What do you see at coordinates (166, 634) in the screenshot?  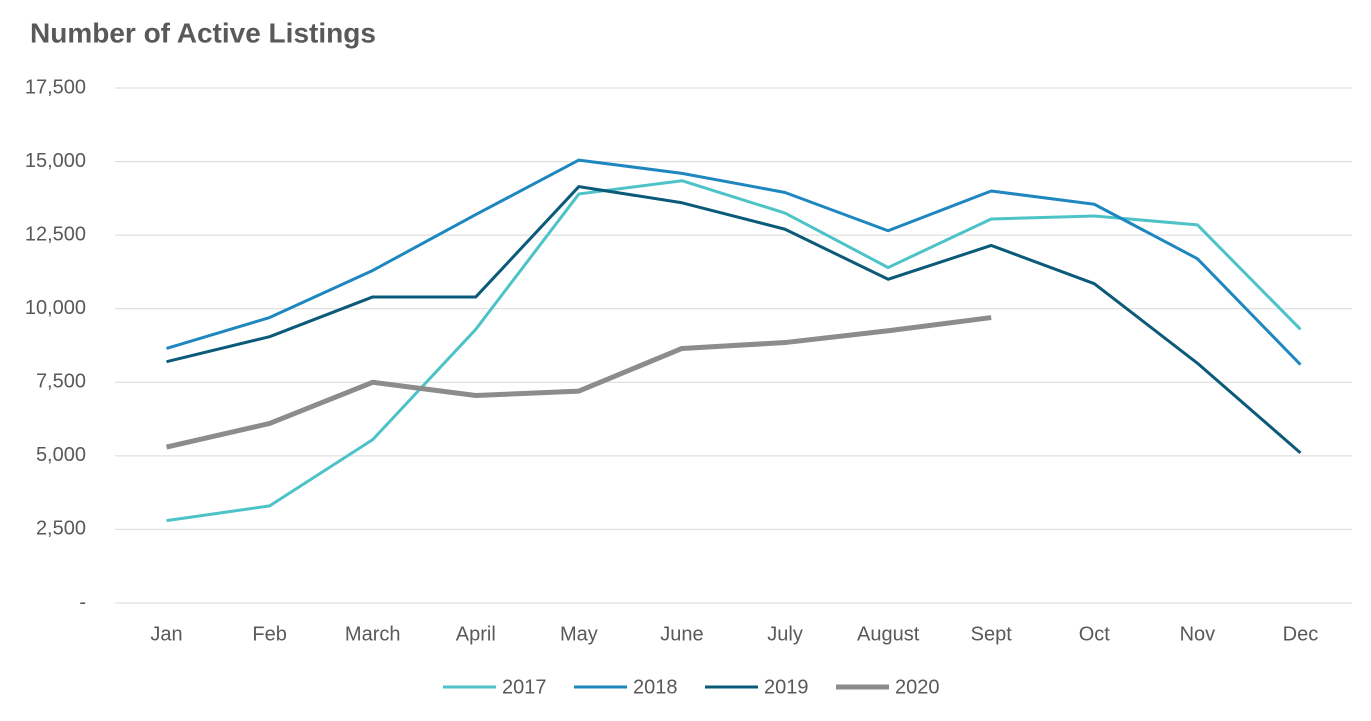 I see `x-tick-label: Jan` at bounding box center [166, 634].